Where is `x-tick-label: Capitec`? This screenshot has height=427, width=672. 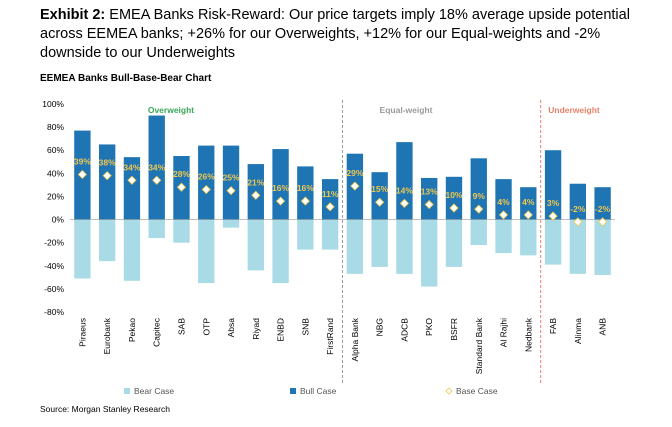
x-tick-label: Capitec is located at coordinates (157, 332).